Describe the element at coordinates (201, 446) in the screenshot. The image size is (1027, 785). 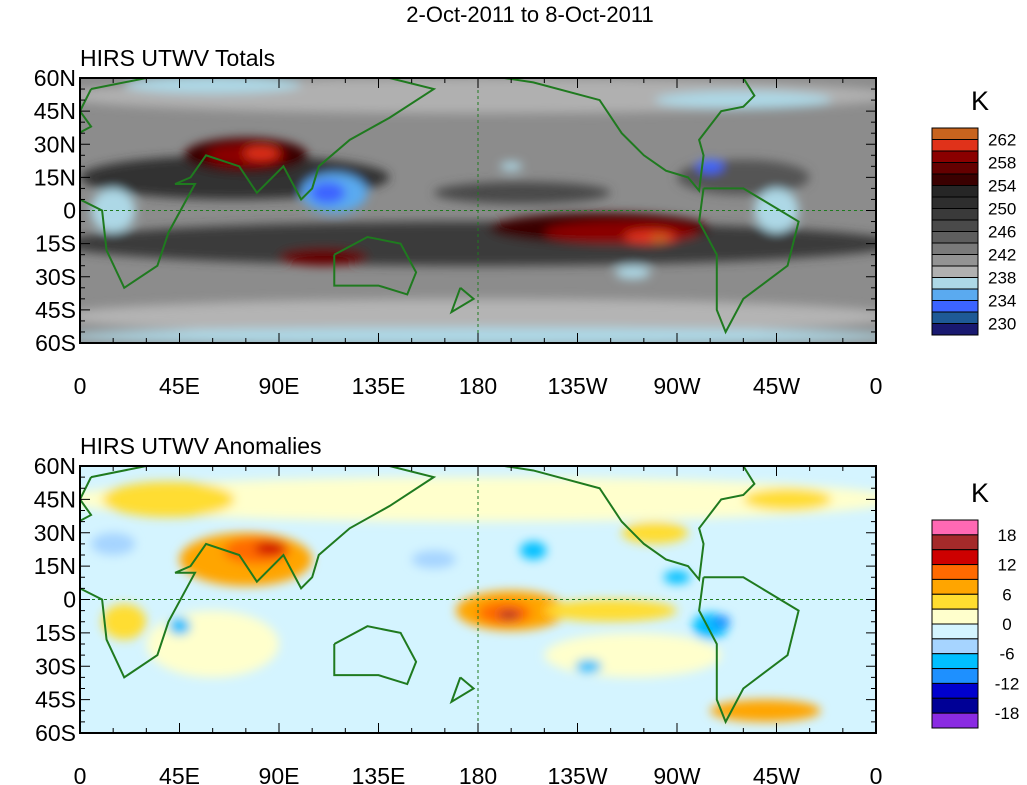
I see `panel-title: HIRS UTWV Anomalies` at that location.